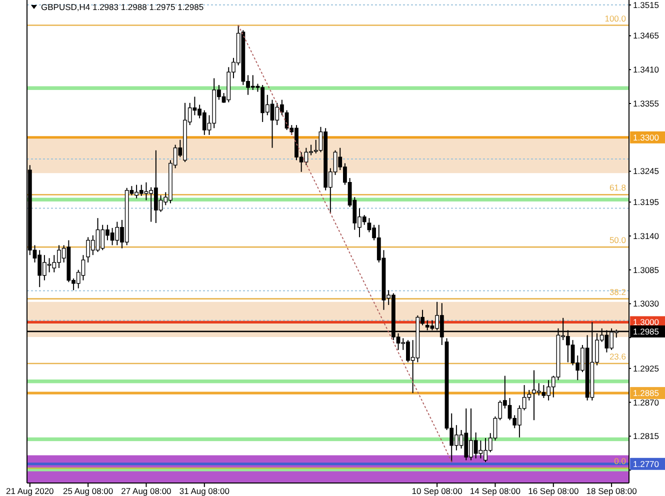 The height and width of the screenshot is (496, 665). I want to click on x-tick-label: 18 Sep 08:00, so click(612, 491).